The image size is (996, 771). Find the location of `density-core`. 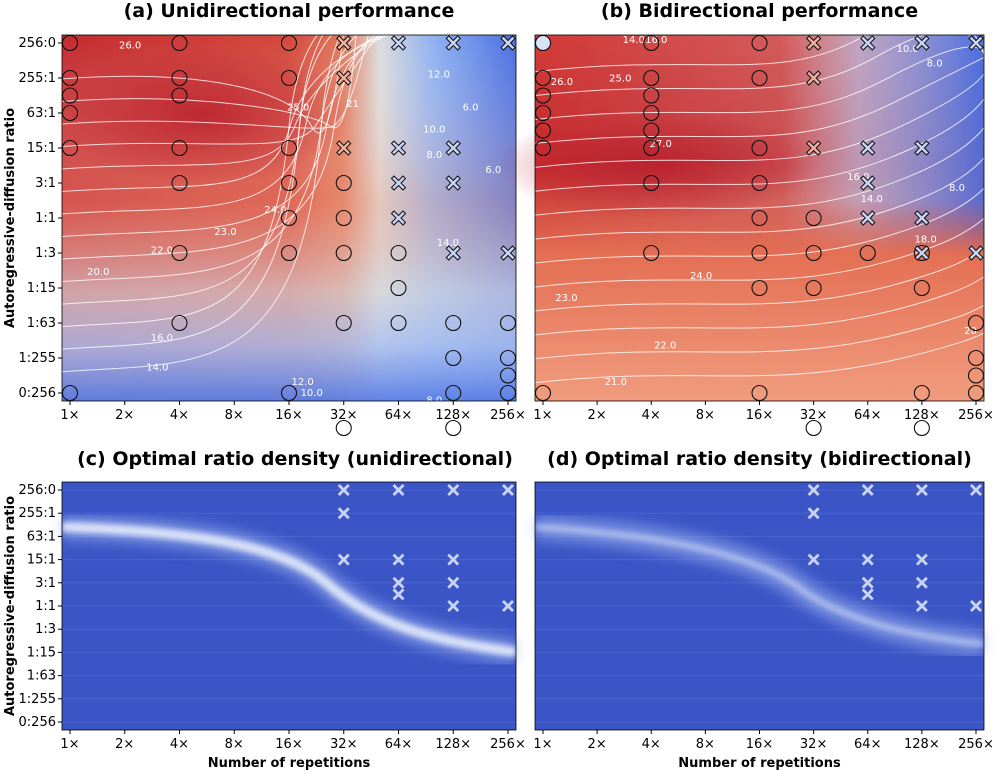

density-core is located at coordinates (289, 589).